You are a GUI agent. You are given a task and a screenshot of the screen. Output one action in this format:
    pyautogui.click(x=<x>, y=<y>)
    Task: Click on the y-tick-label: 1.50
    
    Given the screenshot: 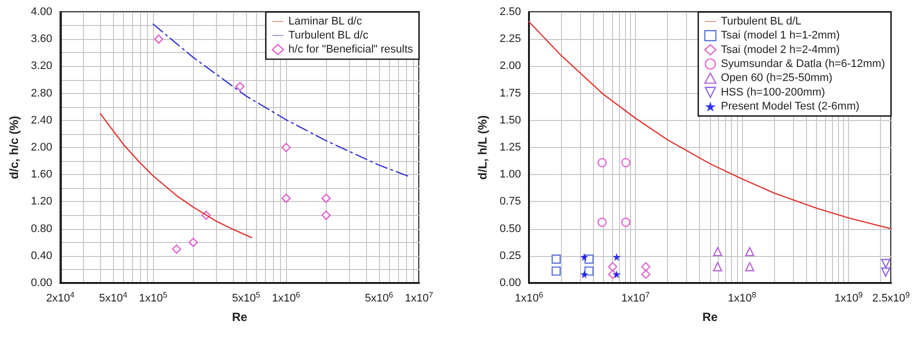 What is the action you would take?
    pyautogui.click(x=510, y=120)
    